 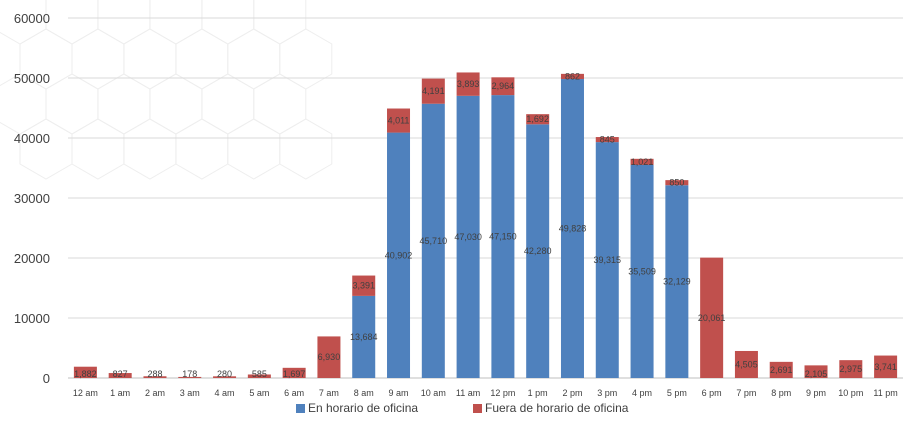 What do you see at coordinates (608, 260) in the screenshot?
I see `data-label-en-horario: 39,315` at bounding box center [608, 260].